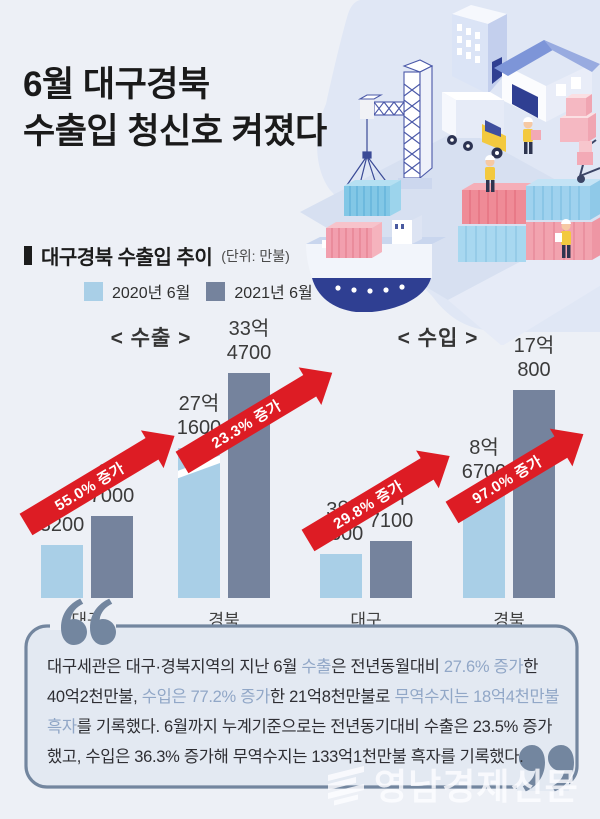 This screenshot has width=600, height=819. Describe the element at coordinates (316, 667) in the screenshot. I see `quote-segment-highlight: 수출` at that location.